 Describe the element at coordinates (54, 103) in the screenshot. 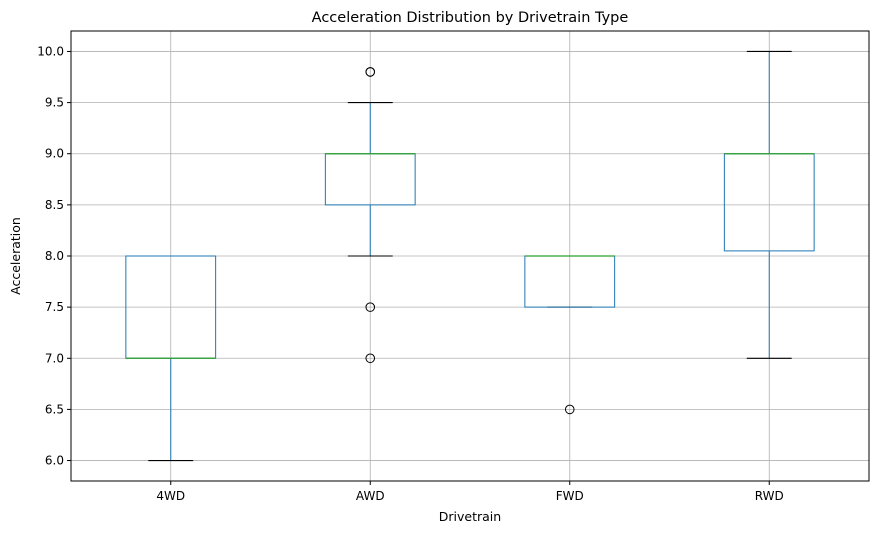

I see `y-tick-label: 9.5` at that location.